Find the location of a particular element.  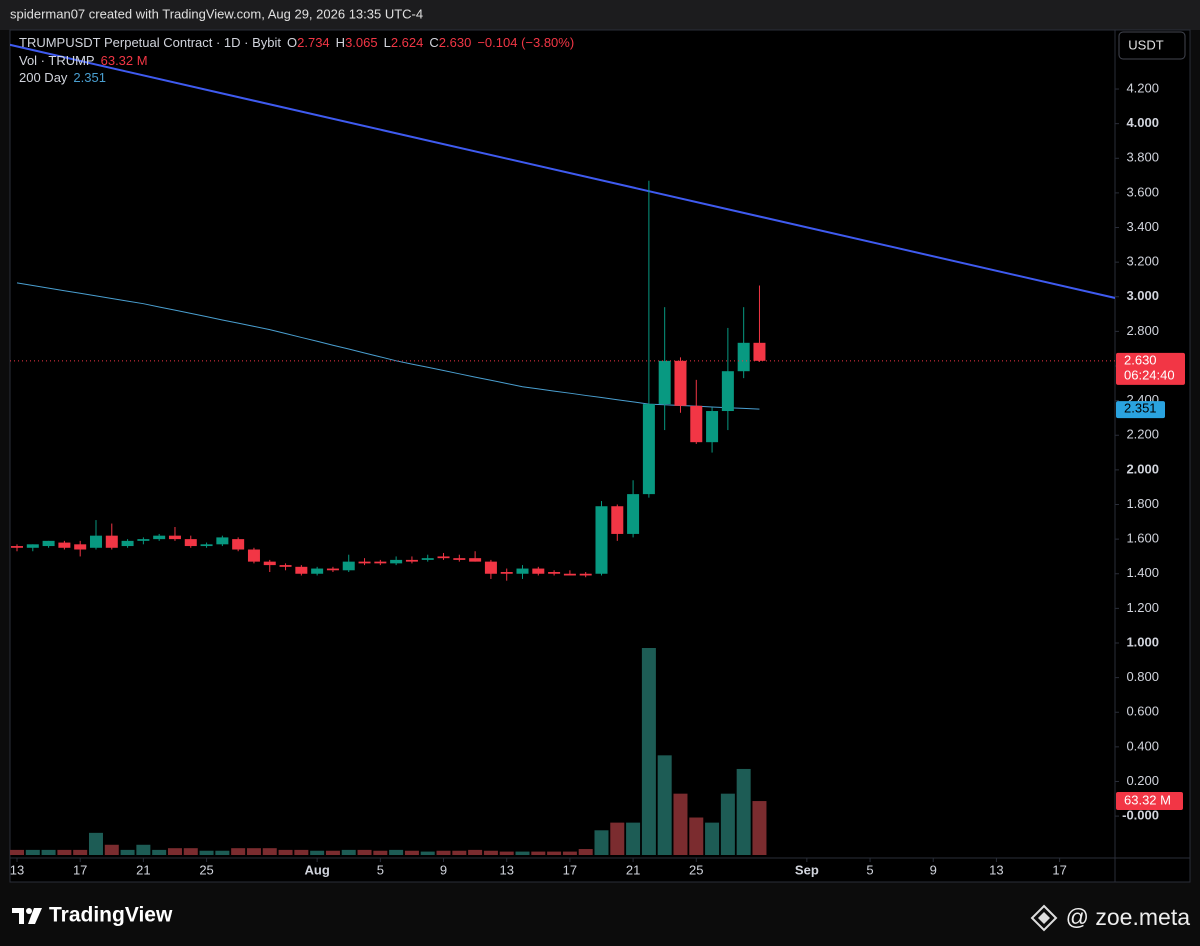

last-price-label: 2.630 is located at coordinates (1140, 359).